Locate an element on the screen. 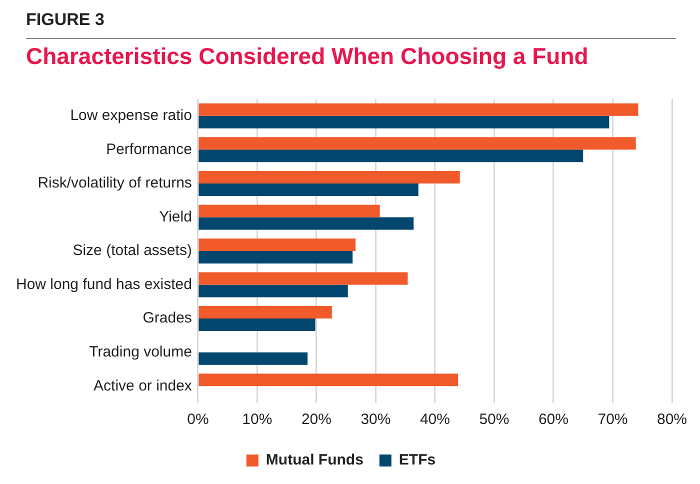  x-tick-label: 0% is located at coordinates (198, 419).